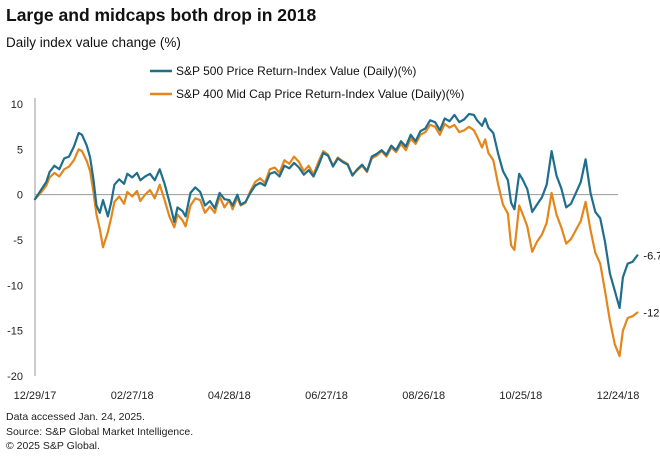  What do you see at coordinates (53, 446) in the screenshot?
I see `footer-copyright: © 2025 S&P Global.` at bounding box center [53, 446].